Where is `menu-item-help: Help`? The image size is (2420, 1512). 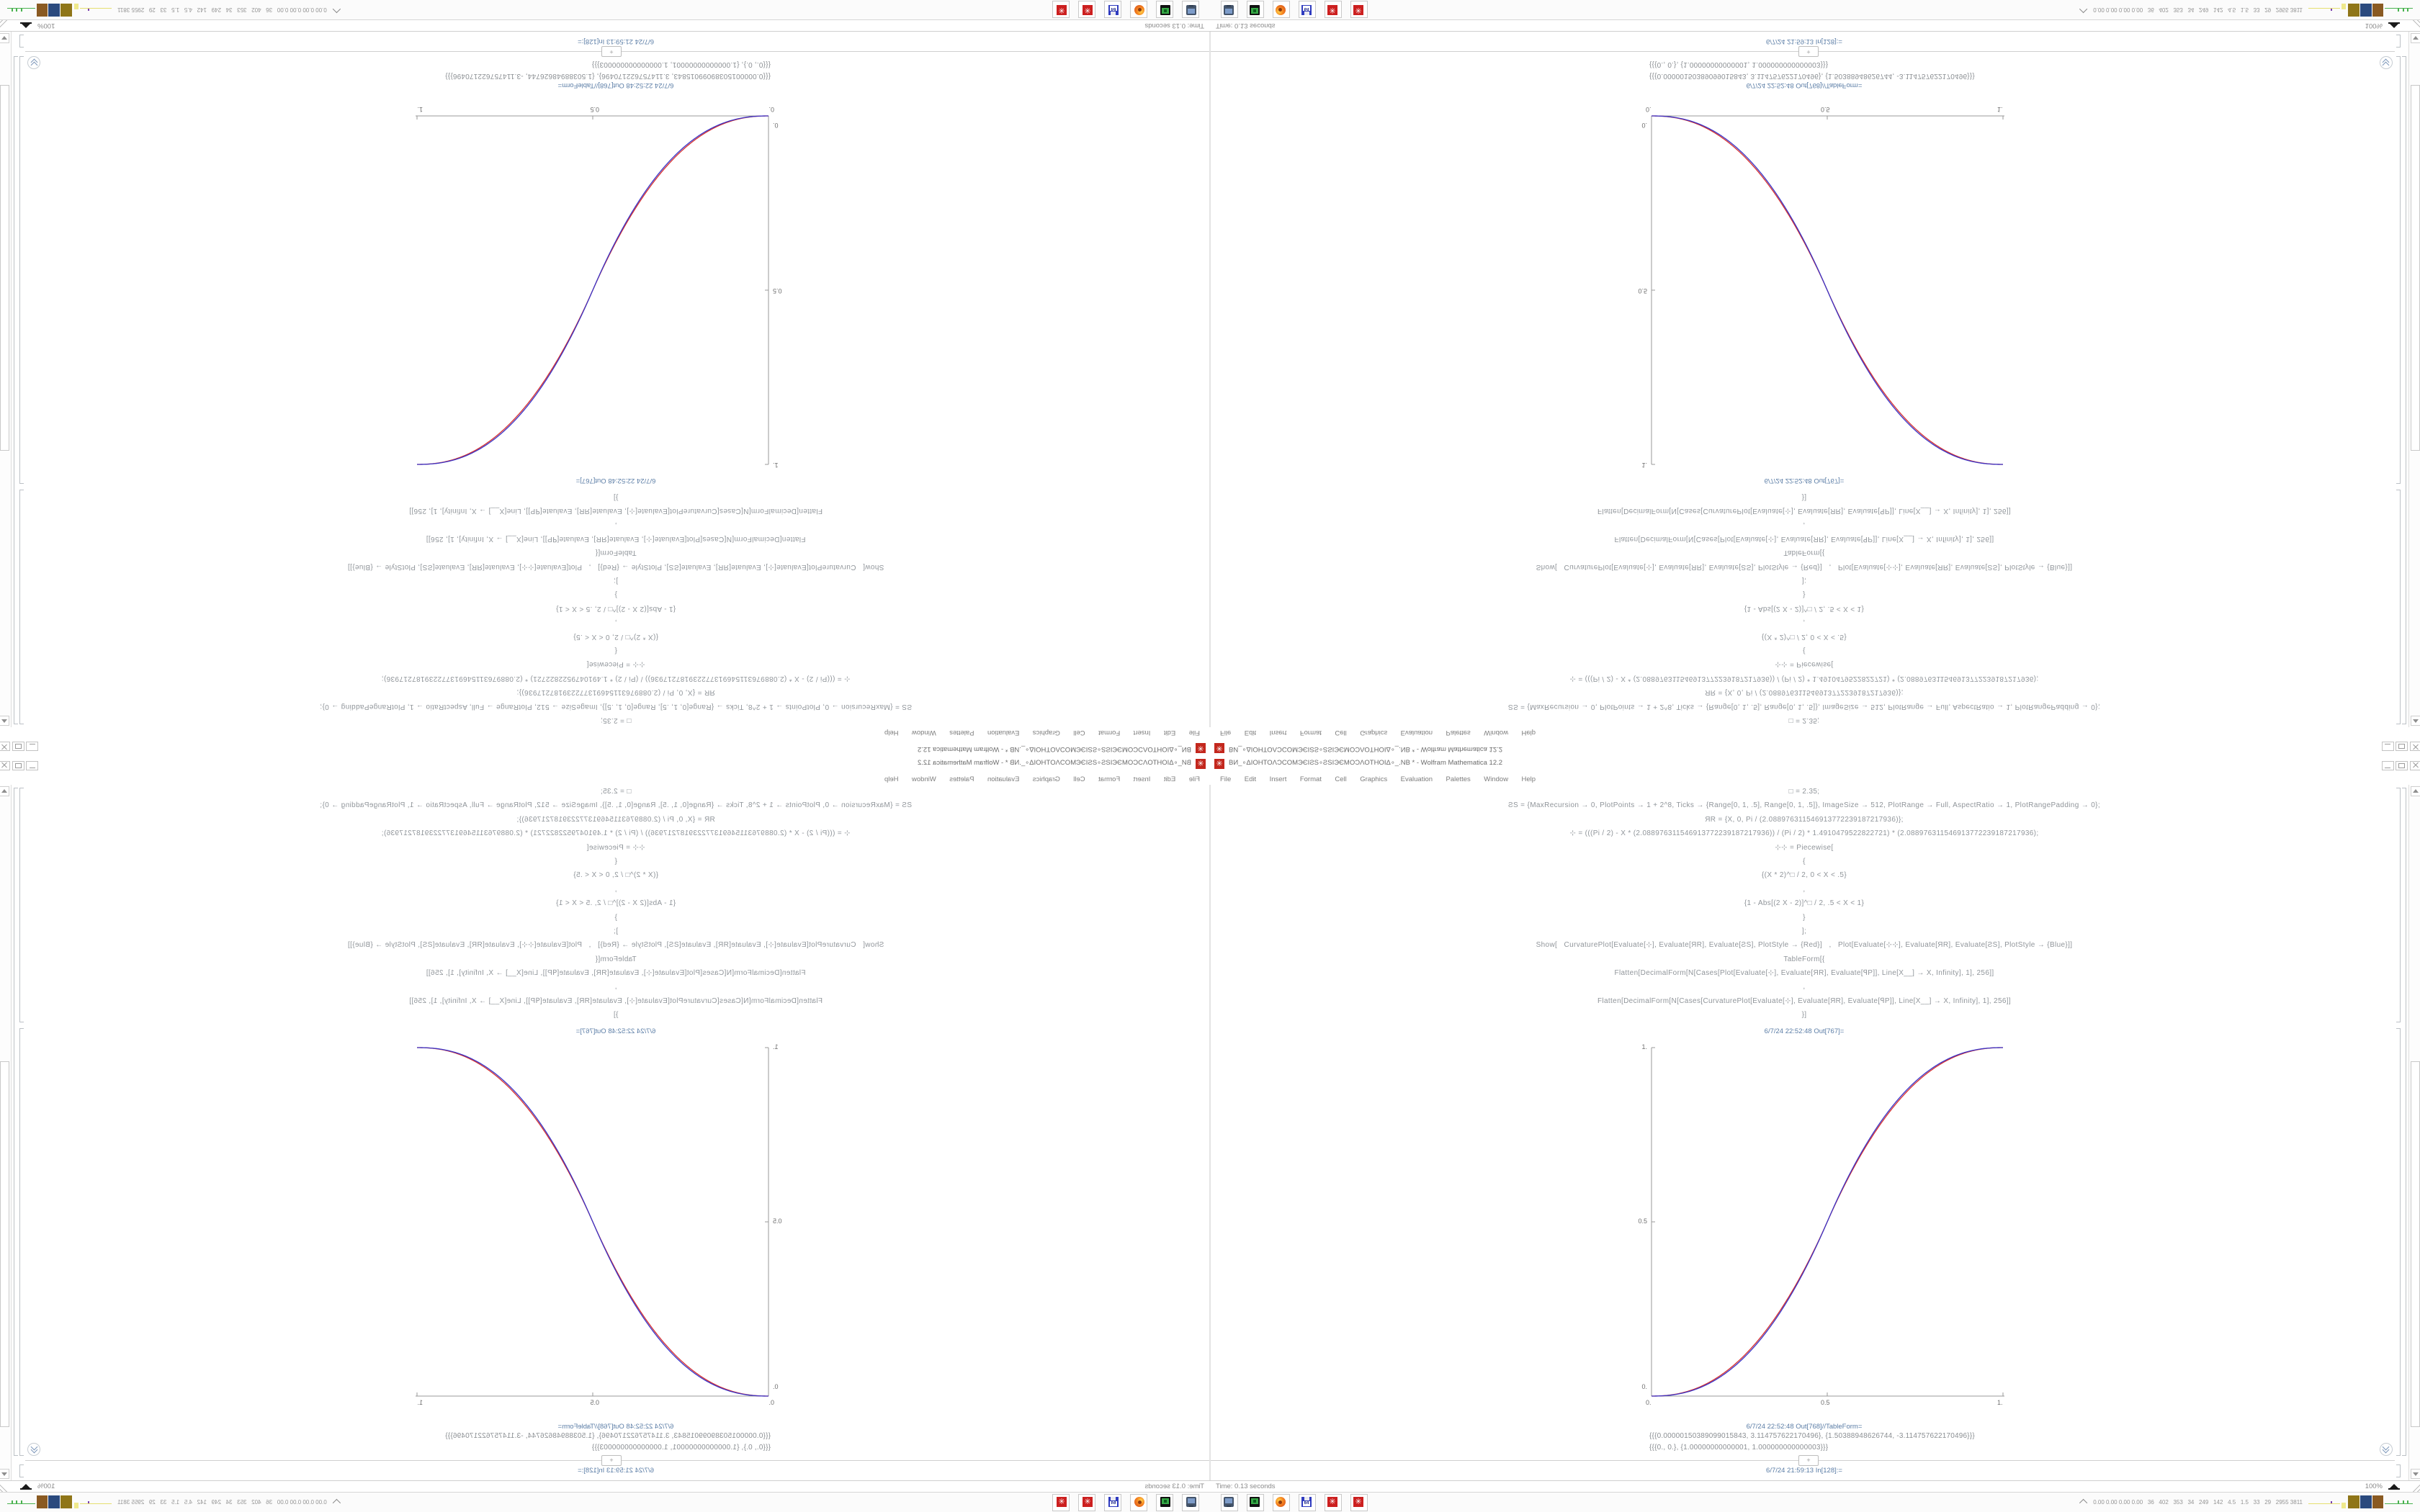 menu-item-help: Help is located at coordinates (891, 779).